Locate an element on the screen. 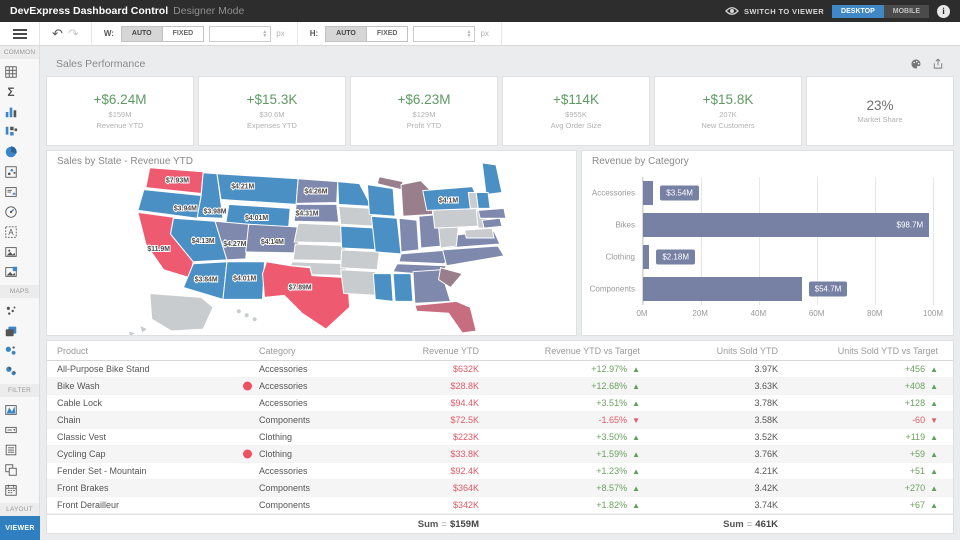 This screenshot has width=960, height=540. image-icon is located at coordinates (11, 252).